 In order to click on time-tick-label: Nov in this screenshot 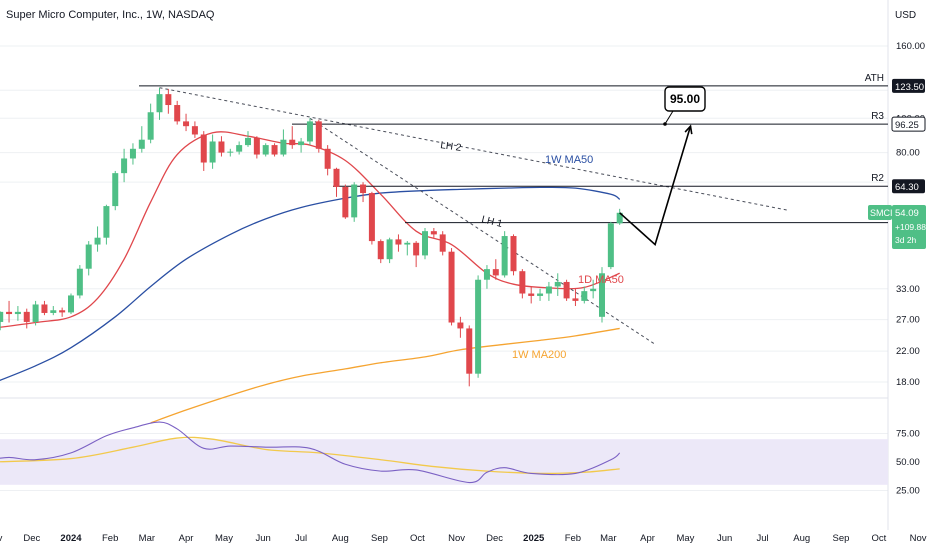, I will do `click(456, 538)`.